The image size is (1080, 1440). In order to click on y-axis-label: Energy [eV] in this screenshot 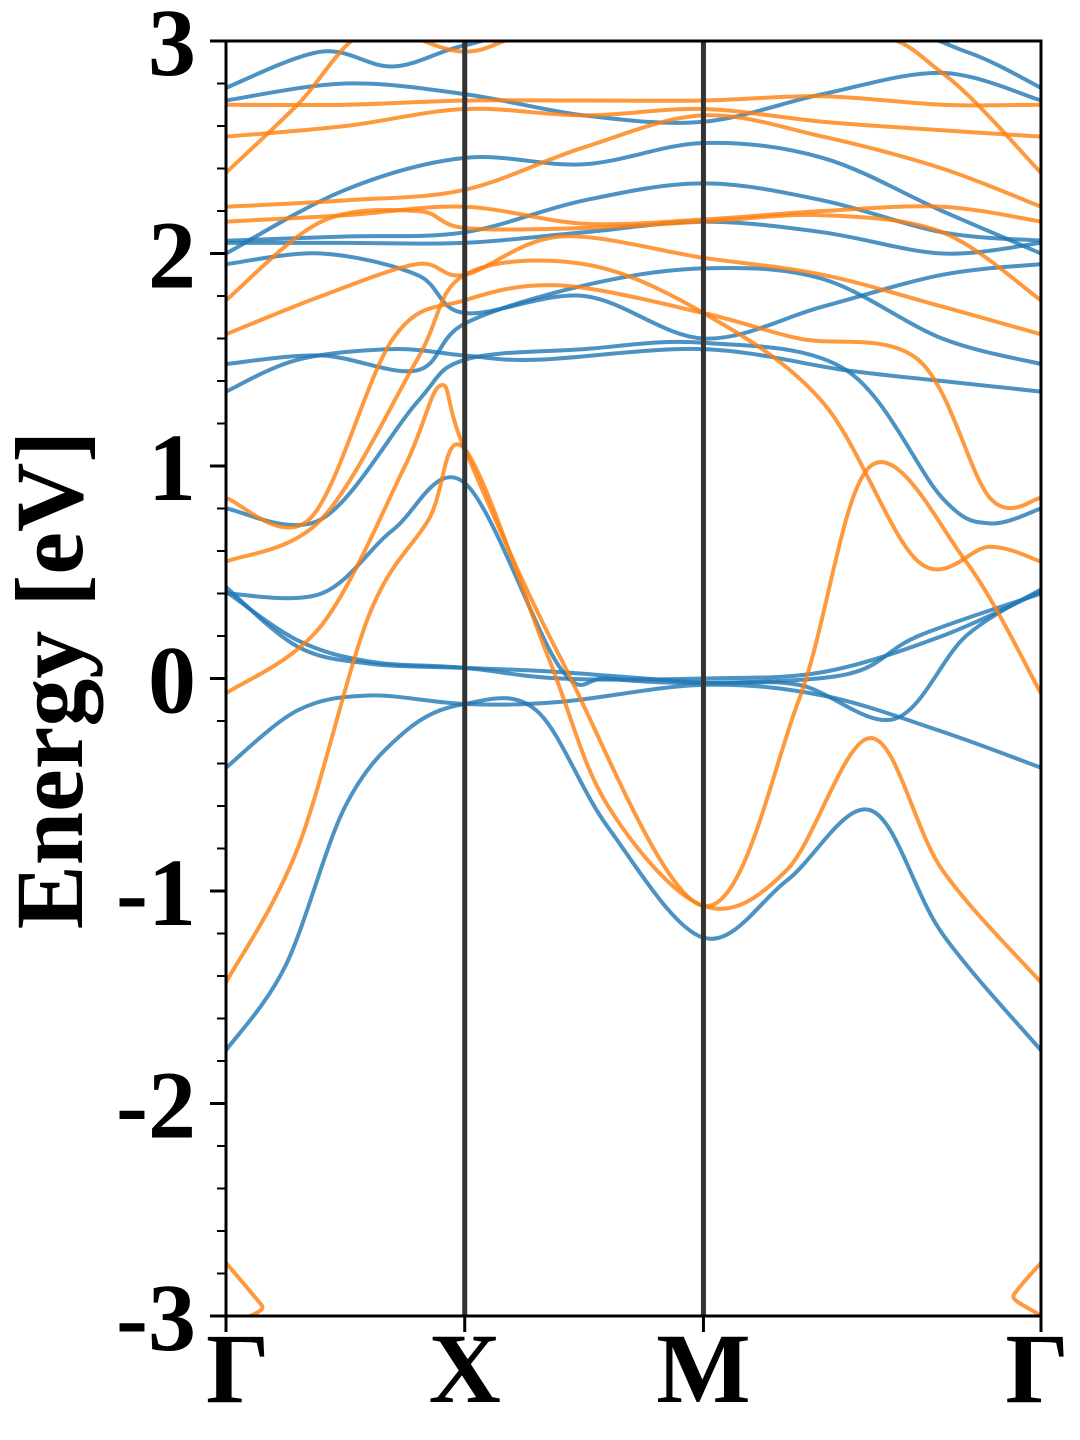, I will do `click(51, 680)`.